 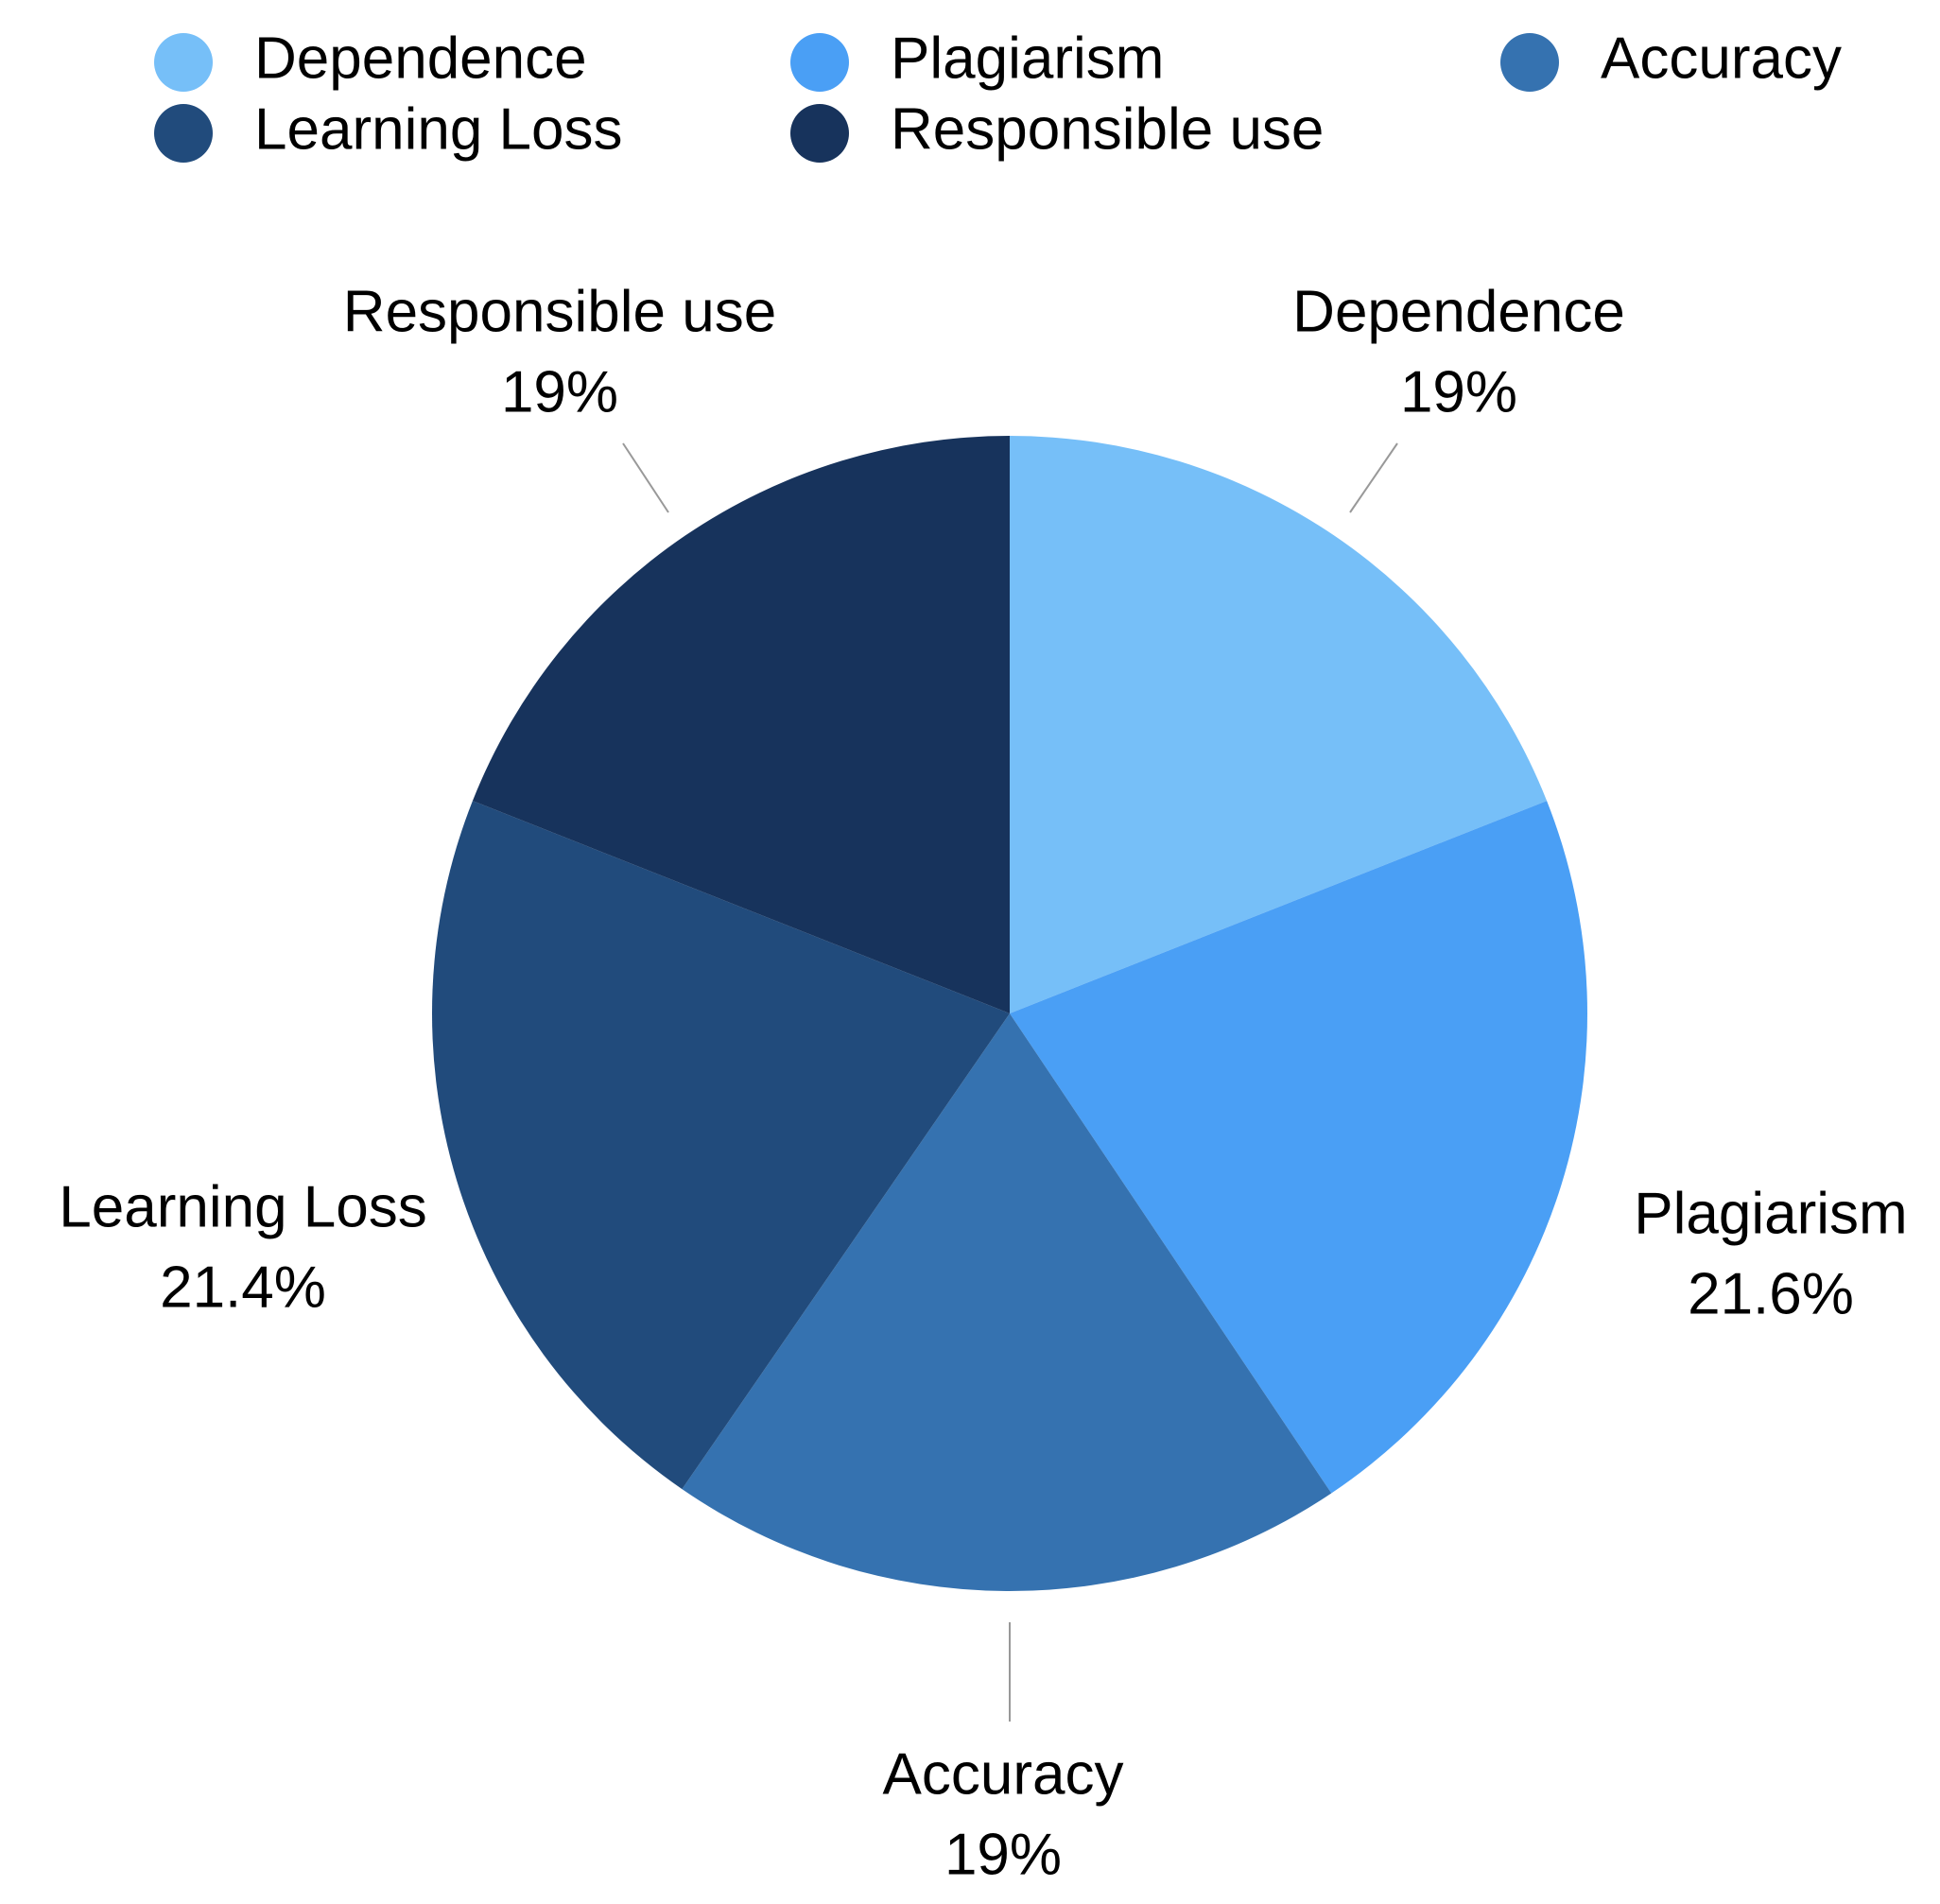 What do you see at coordinates (420, 58) in the screenshot?
I see `legend-label: Dependence` at bounding box center [420, 58].